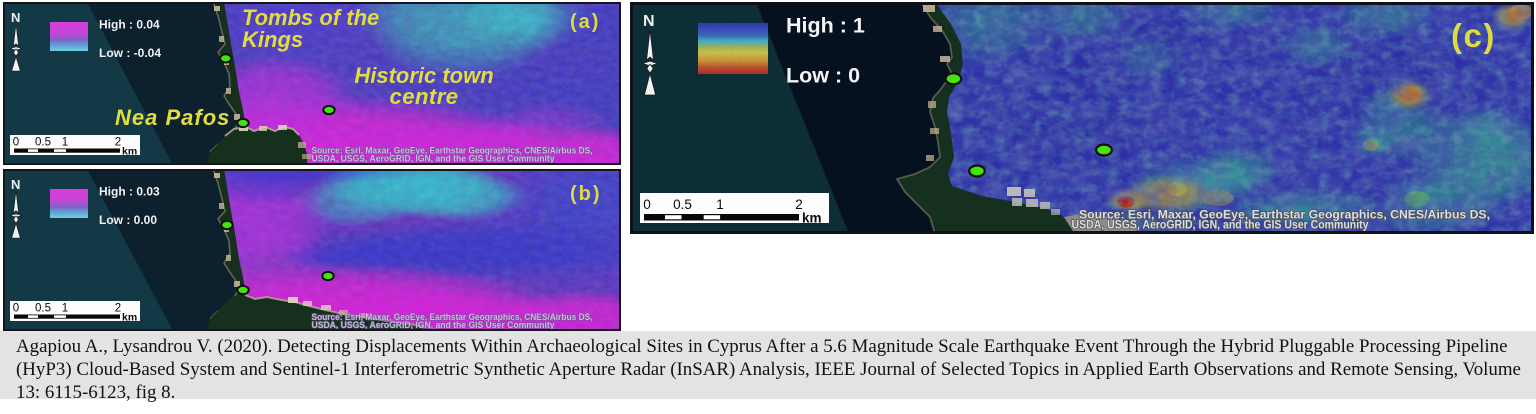 This screenshot has height=414, width=1536. Describe the element at coordinates (129, 192) in the screenshot. I see `svg-text: High : 0.03` at that location.